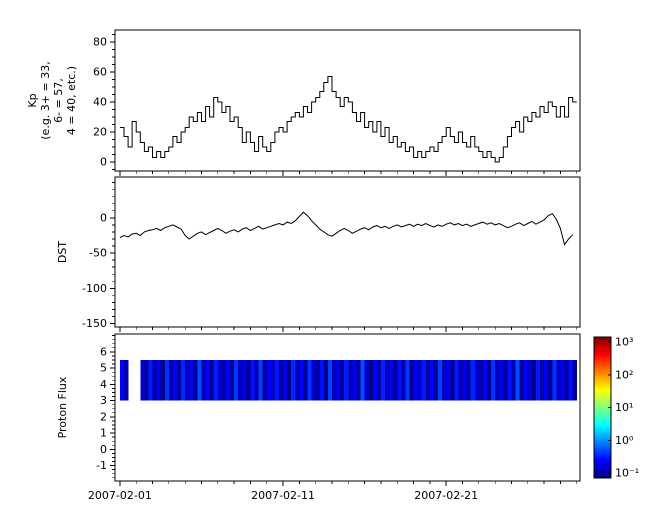 Image resolution: width=665 pixels, height=523 pixels. What do you see at coordinates (103, 368) in the screenshot?
I see `proton-flux-ytick-label: 5` at bounding box center [103, 368].